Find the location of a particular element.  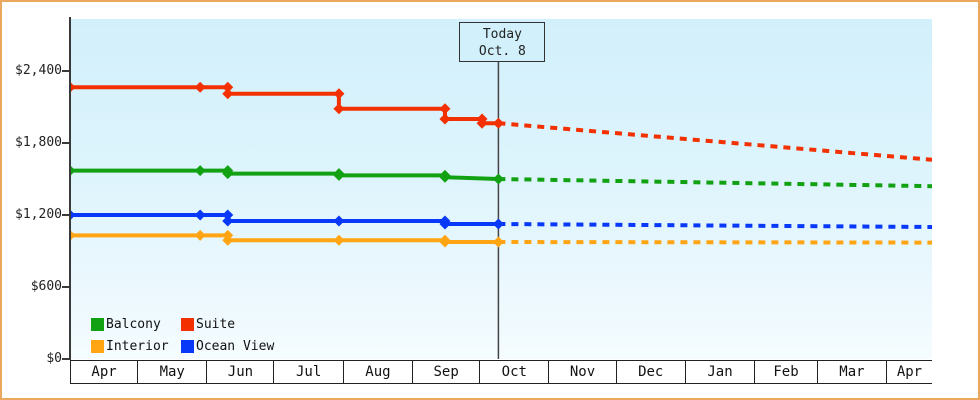

x-axis-month-cell: Mar is located at coordinates (853, 372).